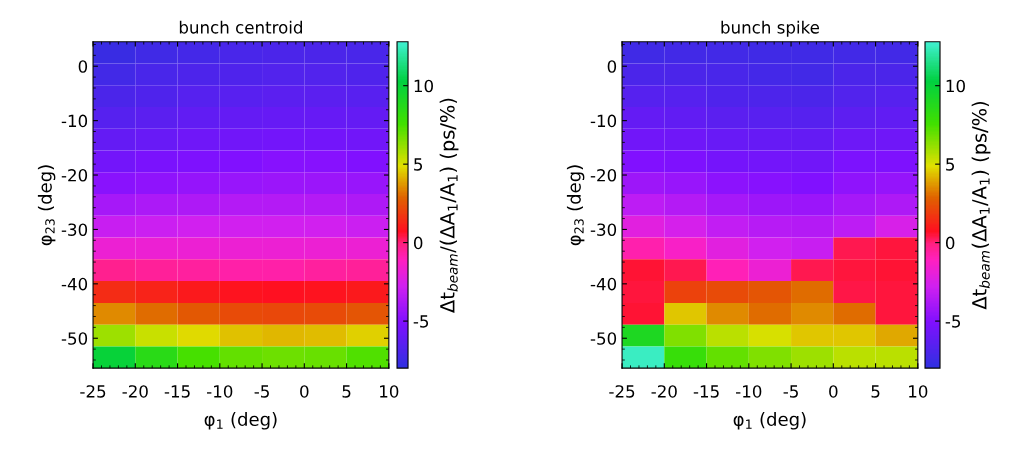 The width and height of the screenshot is (1027, 469). Describe the element at coordinates (240, 27) in the screenshot. I see `chart-title: bunch centroid` at that location.